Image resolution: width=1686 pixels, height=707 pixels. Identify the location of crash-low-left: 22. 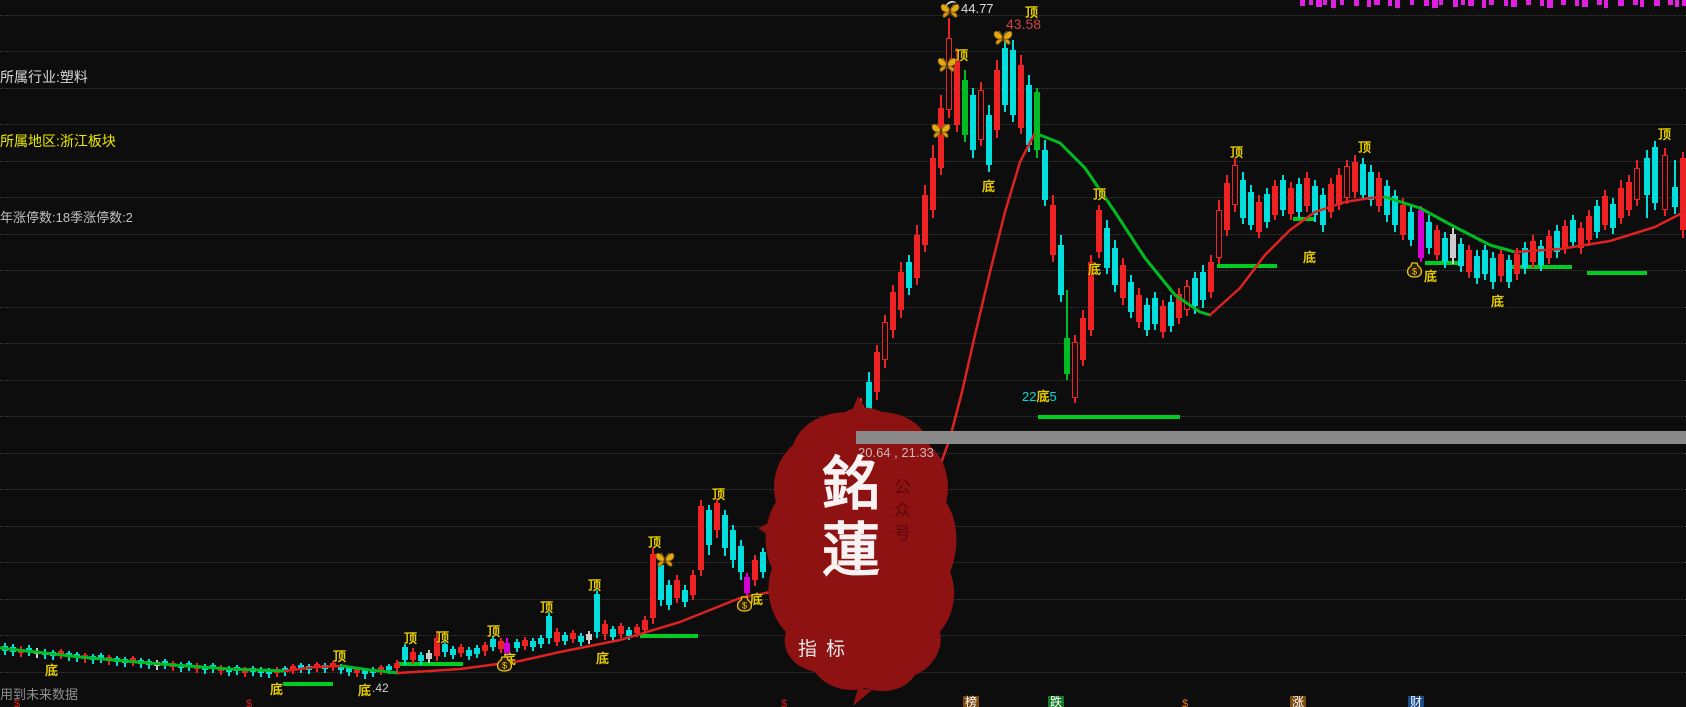
(1029, 396).